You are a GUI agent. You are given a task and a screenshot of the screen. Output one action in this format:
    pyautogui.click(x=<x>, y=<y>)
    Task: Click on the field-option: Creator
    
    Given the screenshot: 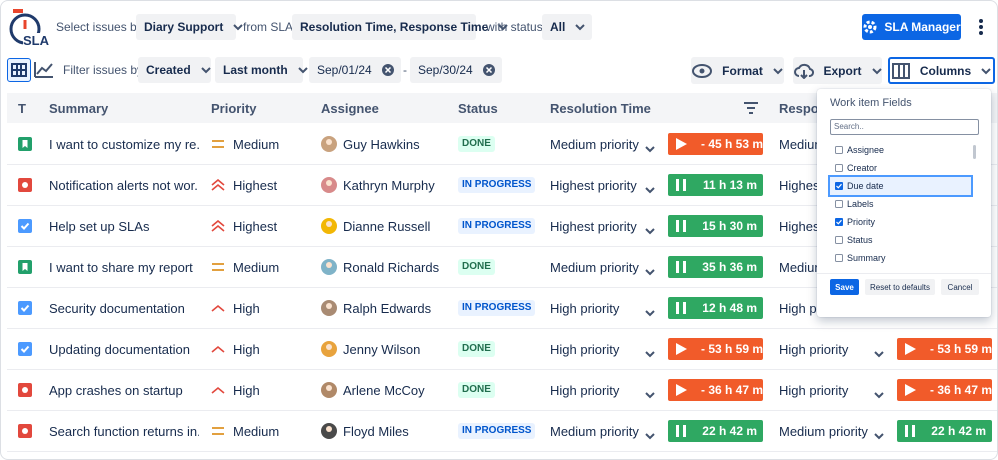 What is the action you would take?
    pyautogui.click(x=900, y=168)
    